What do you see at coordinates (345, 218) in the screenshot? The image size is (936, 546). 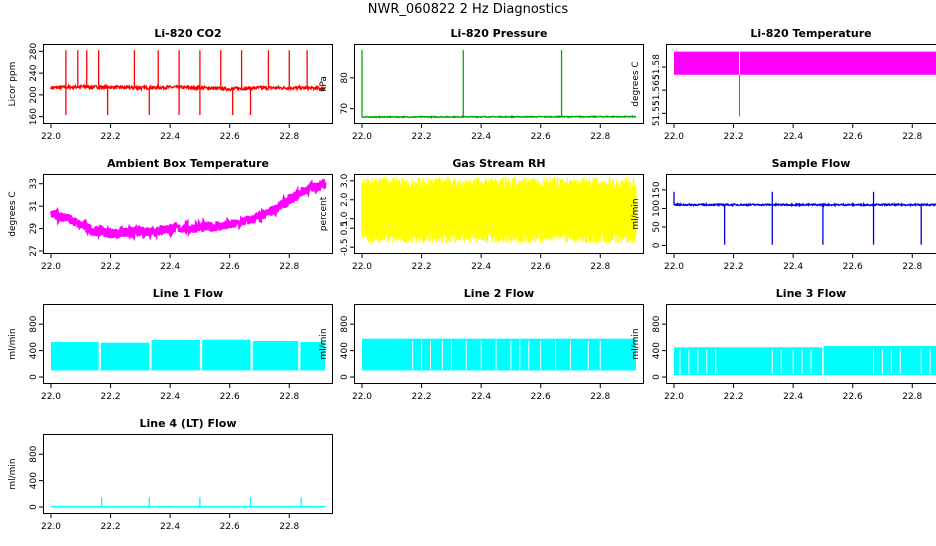 I see `y-tick-label: 1.0` at bounding box center [345, 218].